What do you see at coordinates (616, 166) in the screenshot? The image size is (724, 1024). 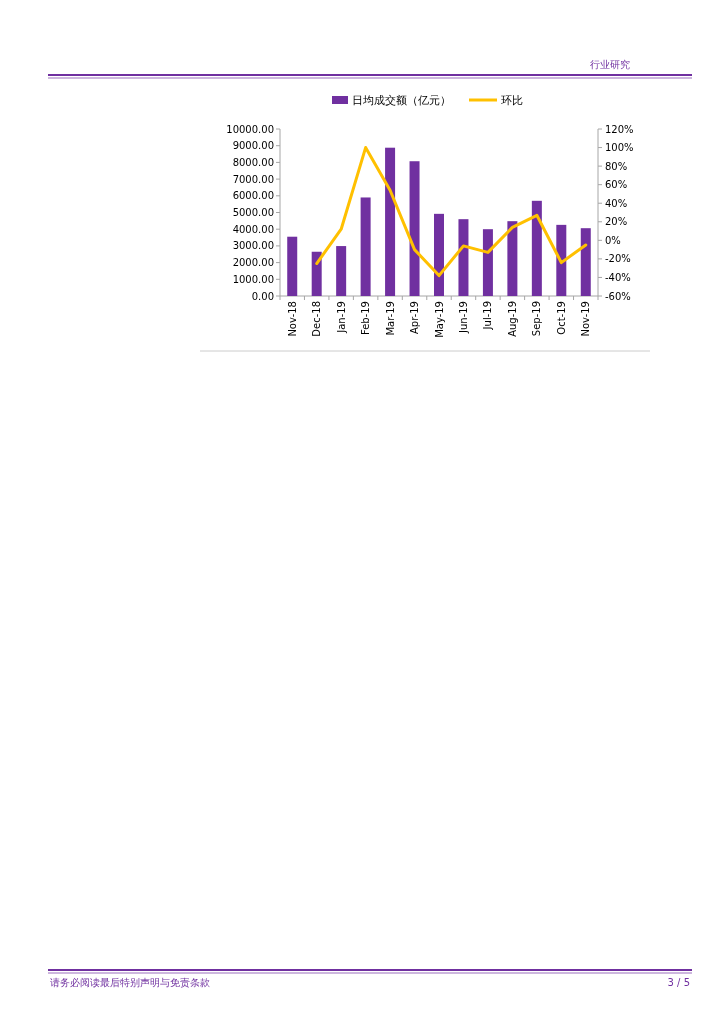 I see `y2-tick-label: 80%` at bounding box center [616, 166].